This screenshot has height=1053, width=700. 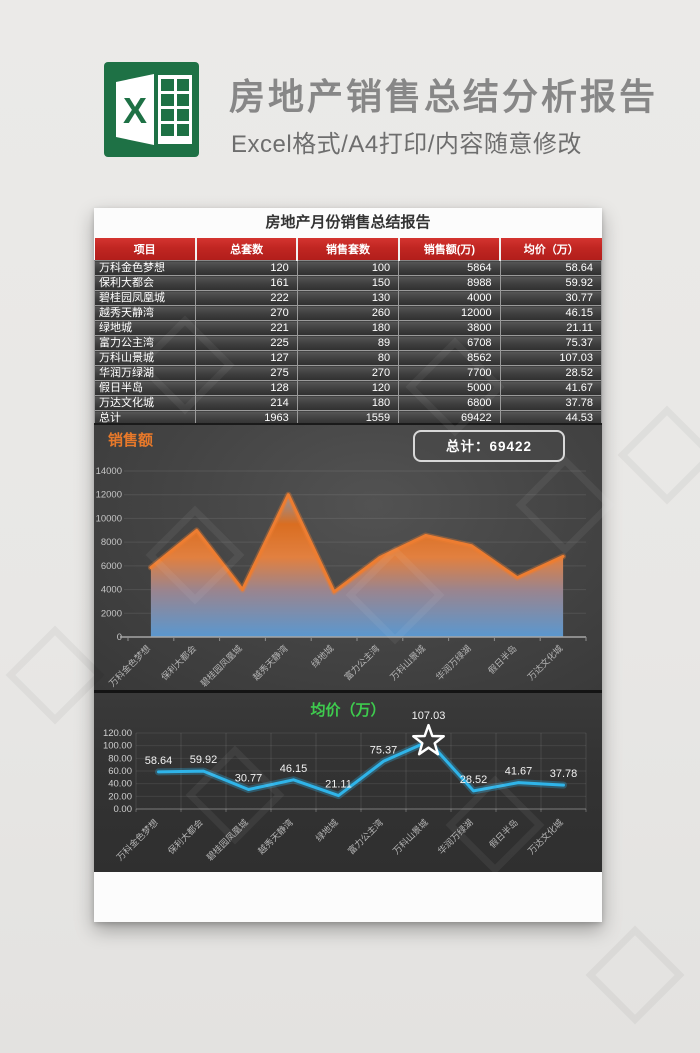 I want to click on svg-text: 8000, so click(x=111, y=542).